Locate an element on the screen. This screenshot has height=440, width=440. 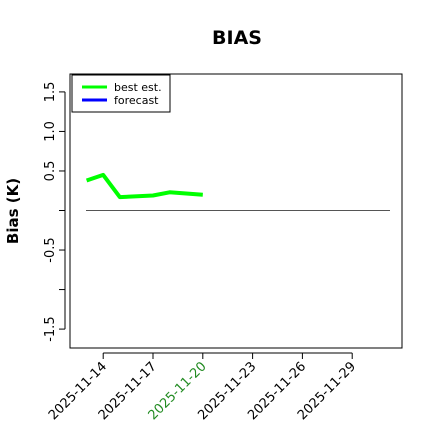
y-tick-label: -1.5 is located at coordinates (50, 328).